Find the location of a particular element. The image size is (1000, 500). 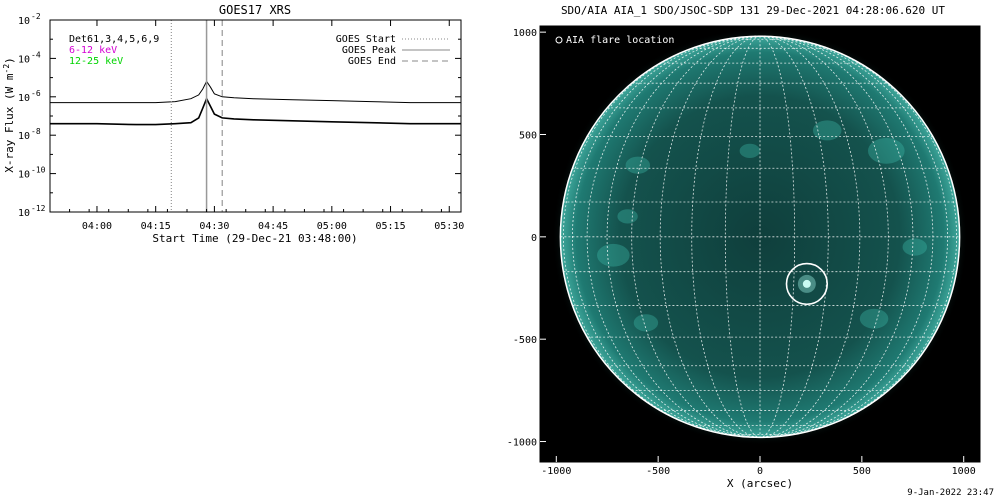

goes-ylabel: X-ray Flux (W m-2) is located at coordinates (9, 115).